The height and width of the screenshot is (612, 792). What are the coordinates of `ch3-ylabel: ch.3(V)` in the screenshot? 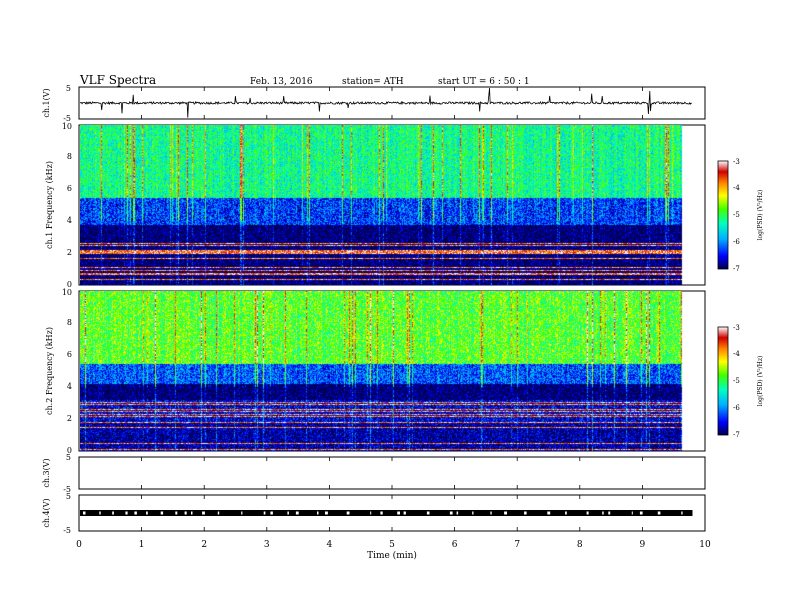 It's located at (46, 472).